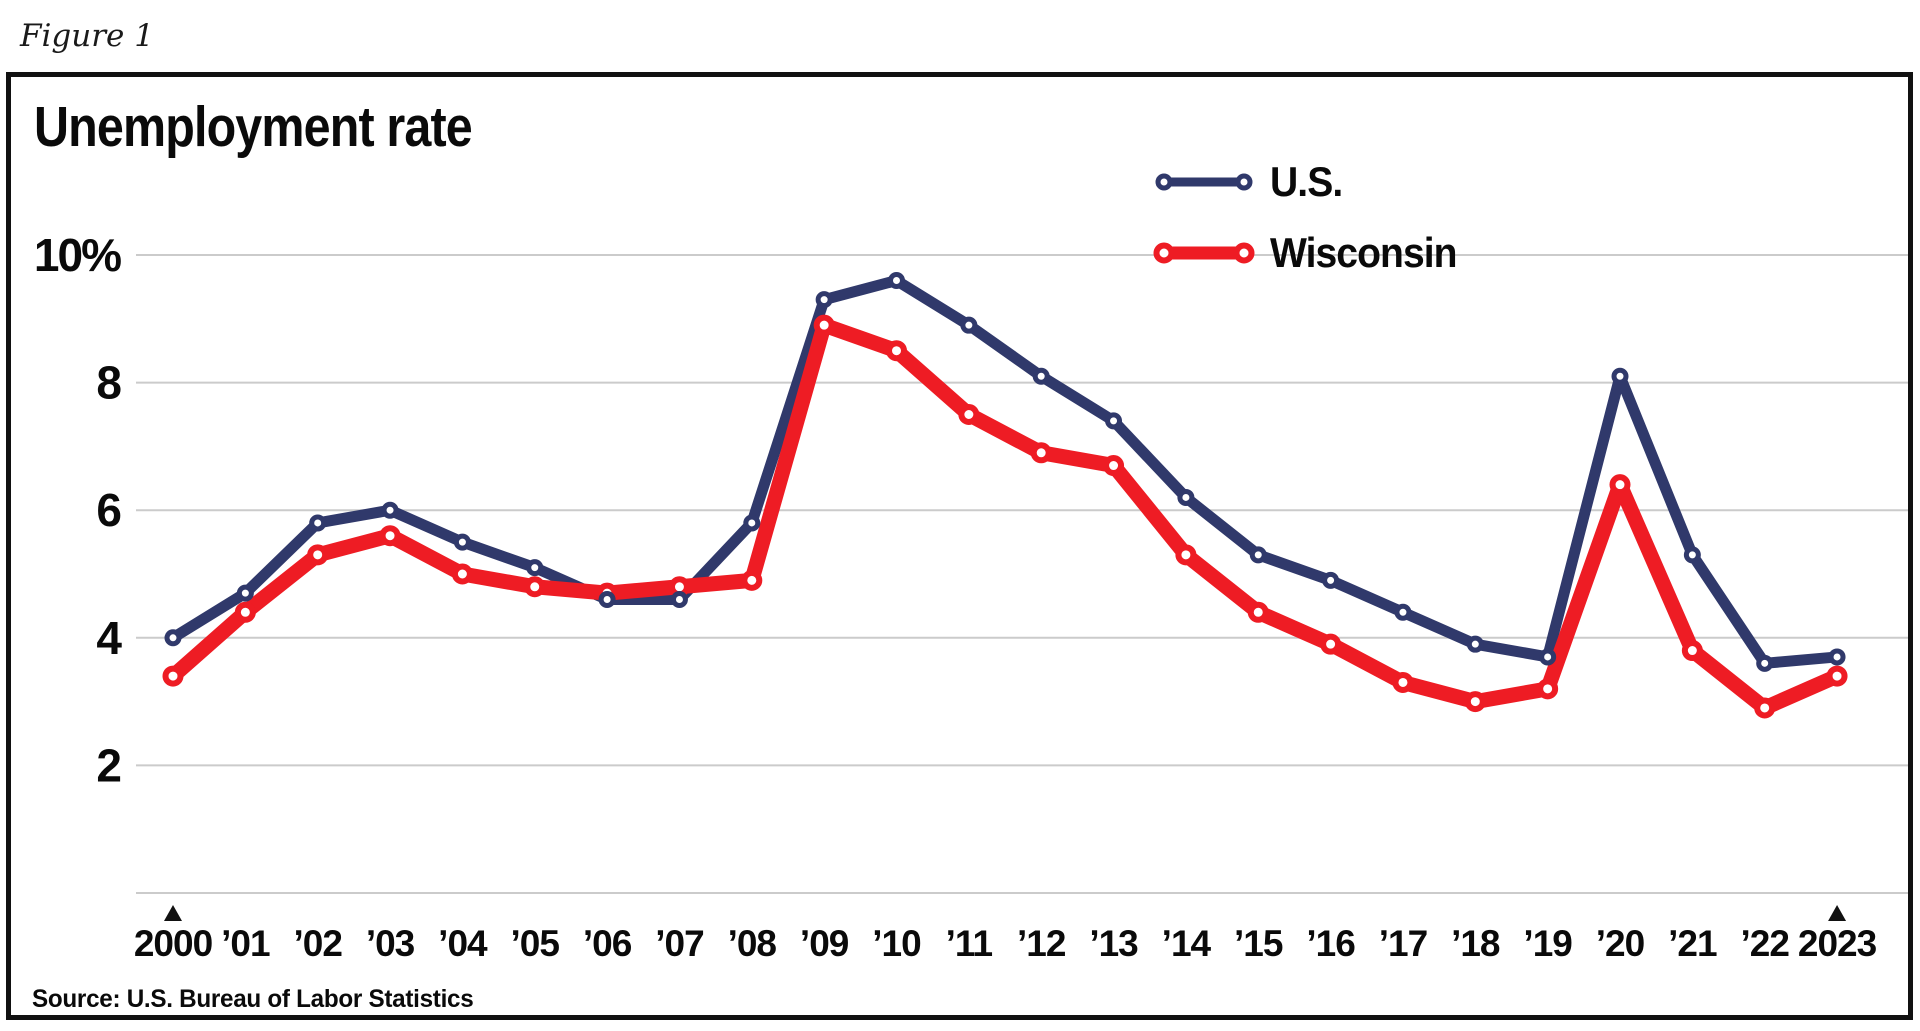 The image size is (1920, 1031). What do you see at coordinates (108, 510) in the screenshot?
I see `y-axis-label: 6` at bounding box center [108, 510].